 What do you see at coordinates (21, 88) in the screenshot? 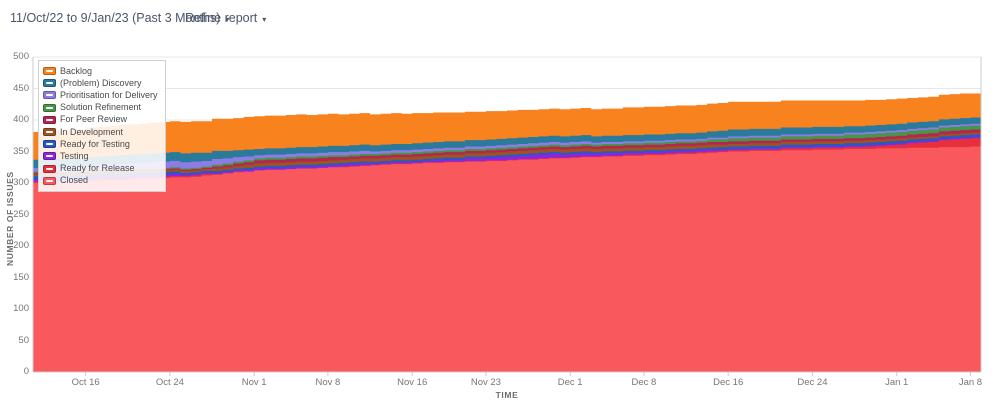
I see `y-tick-label: 450` at bounding box center [21, 88].